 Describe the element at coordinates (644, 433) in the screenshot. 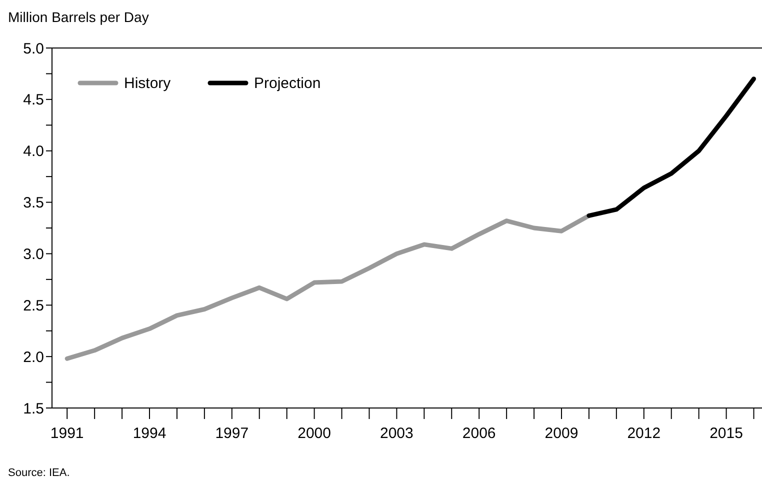

I see `x-tick-label: 2012` at that location.